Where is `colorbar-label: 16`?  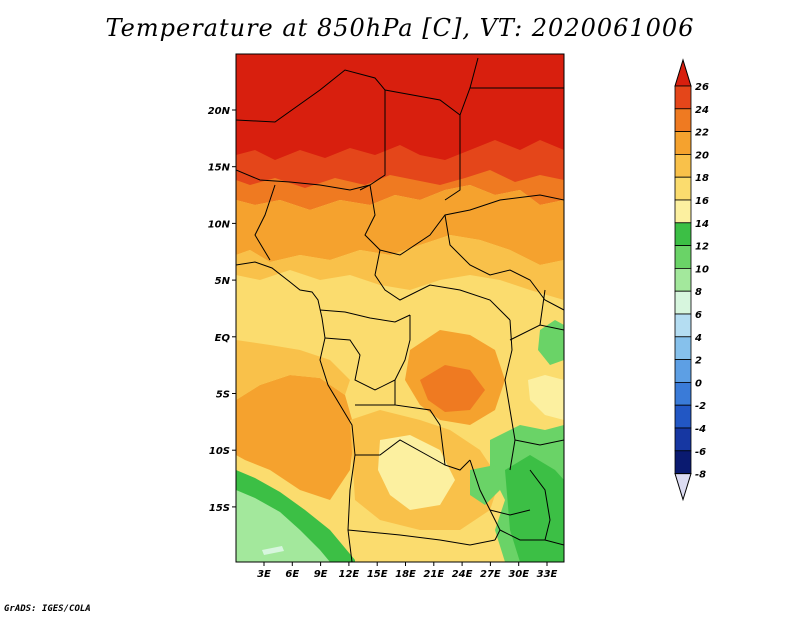
colorbar-label: 16 is located at coordinates (702, 201).